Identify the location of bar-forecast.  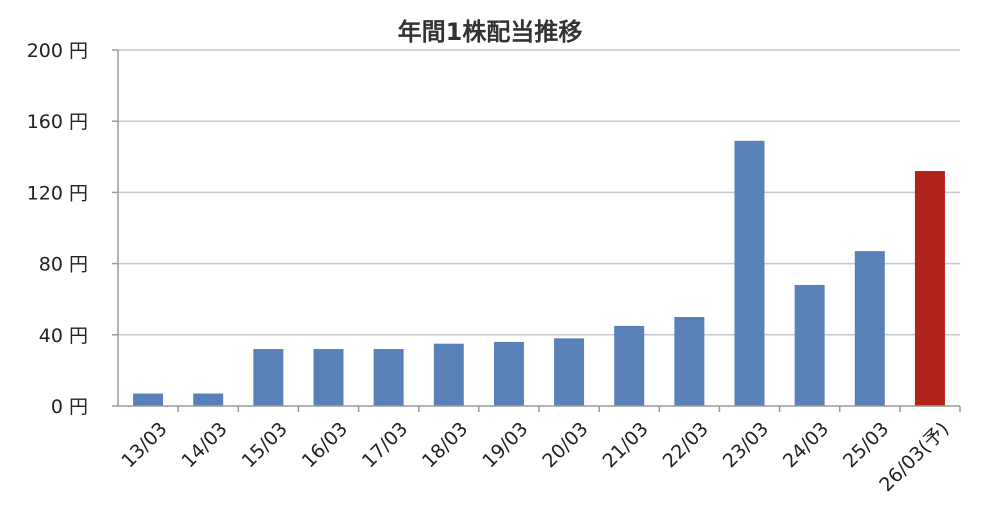
(929, 288).